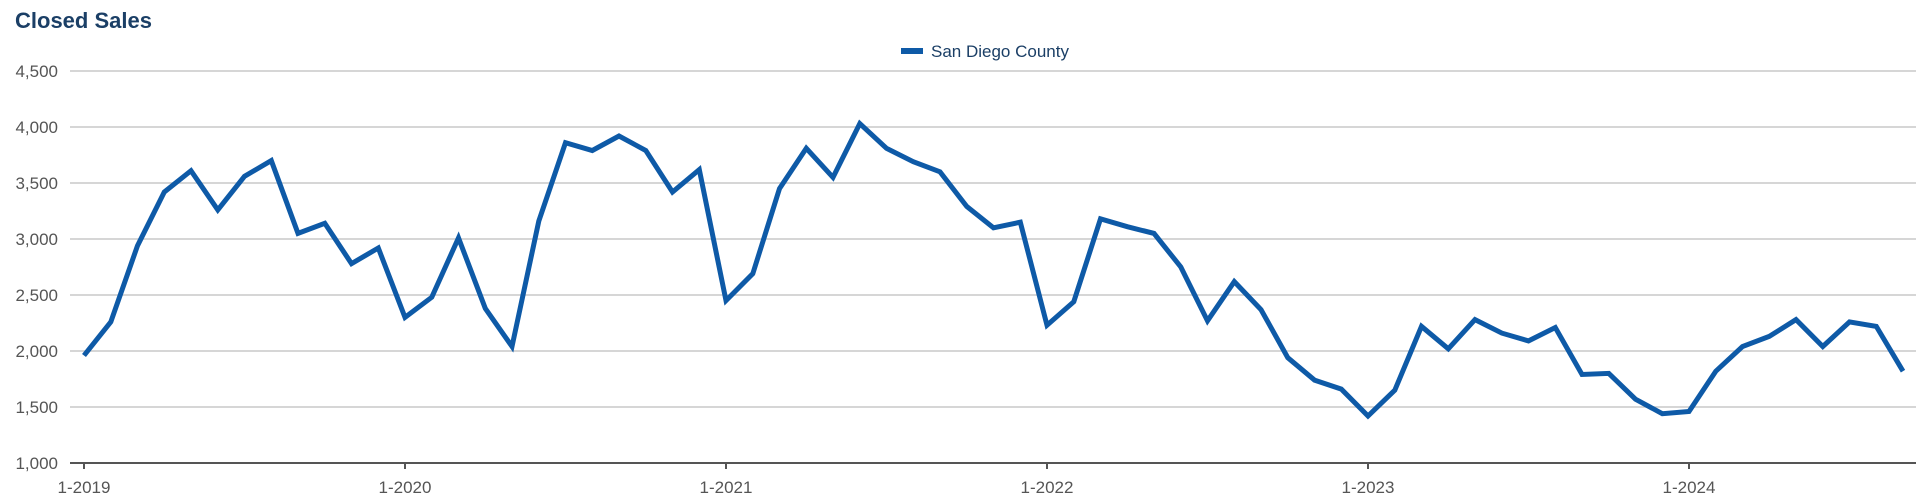 Image resolution: width=1920 pixels, height=499 pixels. I want to click on y-axis-ticks: 1,000 1,500 2,000 2,500 3,000 3,500 4,000 4,500, so click(36, 267).